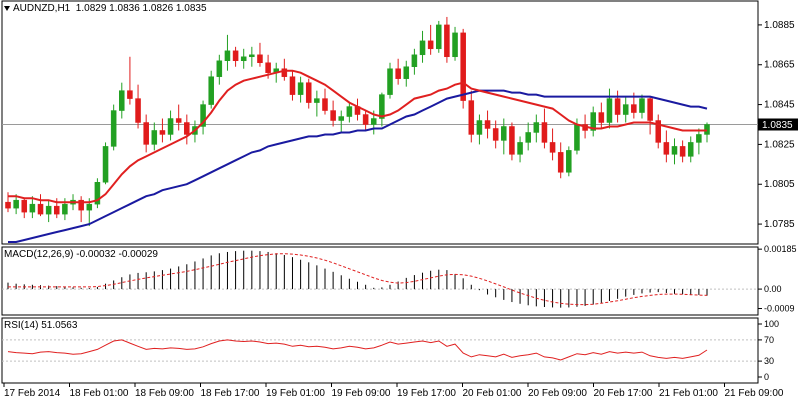 The image size is (800, 400). Describe the element at coordinates (21, 325) in the screenshot. I see `rsi-label: RSI(14)` at that location.